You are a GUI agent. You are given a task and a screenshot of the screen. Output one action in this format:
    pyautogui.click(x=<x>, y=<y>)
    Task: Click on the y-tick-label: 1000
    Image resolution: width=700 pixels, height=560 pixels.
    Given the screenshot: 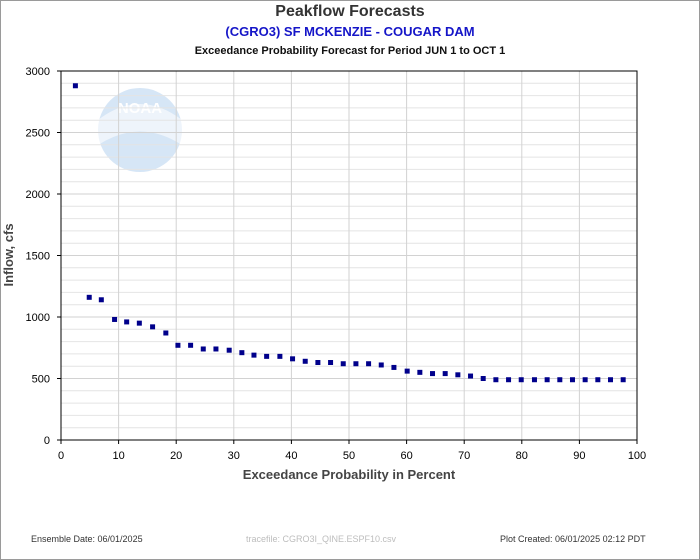 What is the action you would take?
    pyautogui.click(x=38, y=318)
    